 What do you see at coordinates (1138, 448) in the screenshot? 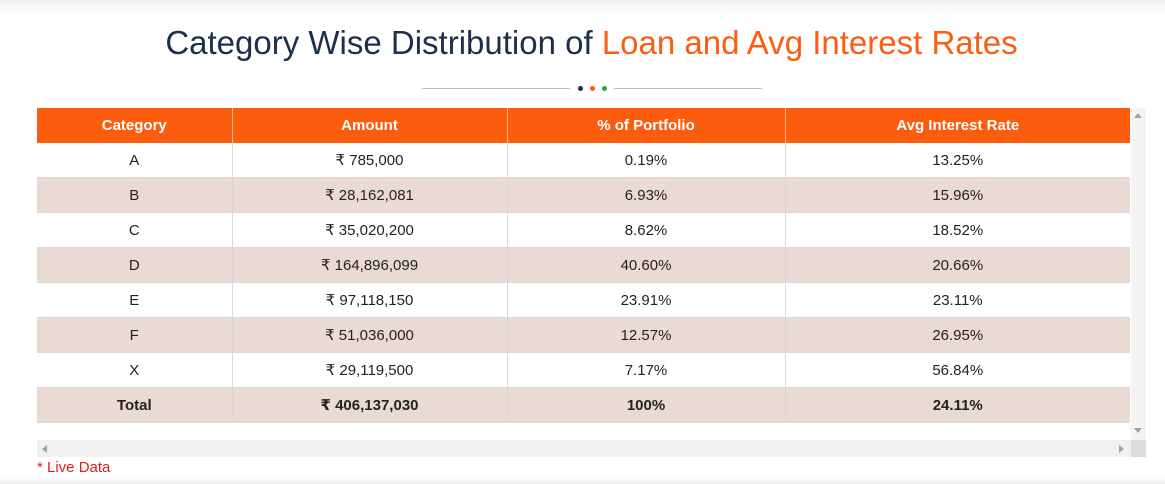
I see `scrollbar-corner` at bounding box center [1138, 448].